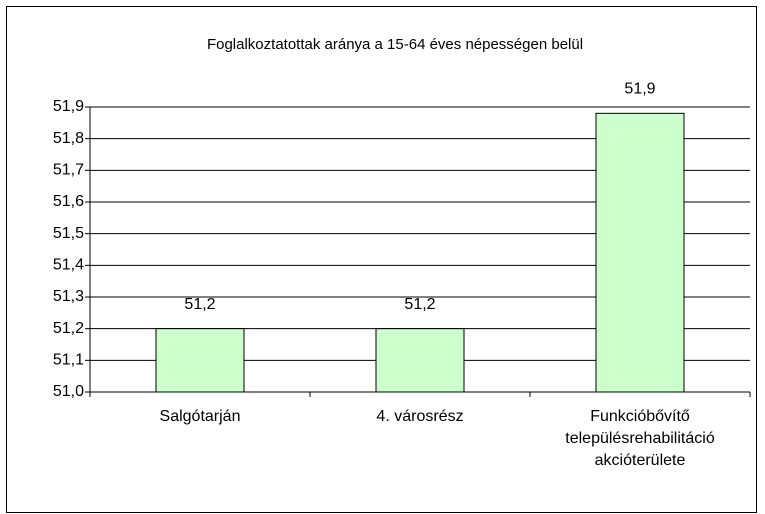 This screenshot has height=514, width=765. What do you see at coordinates (68, 265) in the screenshot?
I see `y-tick-label: 51,4` at bounding box center [68, 265].